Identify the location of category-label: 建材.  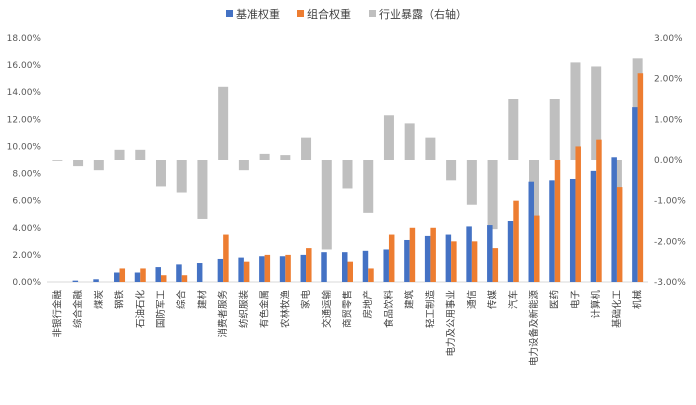
(202, 300).